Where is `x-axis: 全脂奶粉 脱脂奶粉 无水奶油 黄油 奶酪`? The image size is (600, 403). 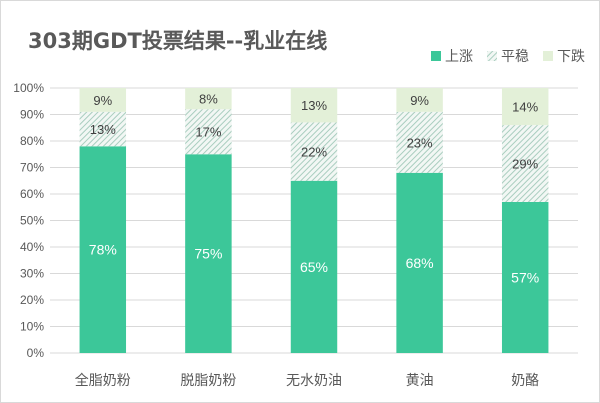
x-axis: 全脂奶粉 脱脂奶粉 无水奶油 黄油 奶酪 is located at coordinates (307, 380).